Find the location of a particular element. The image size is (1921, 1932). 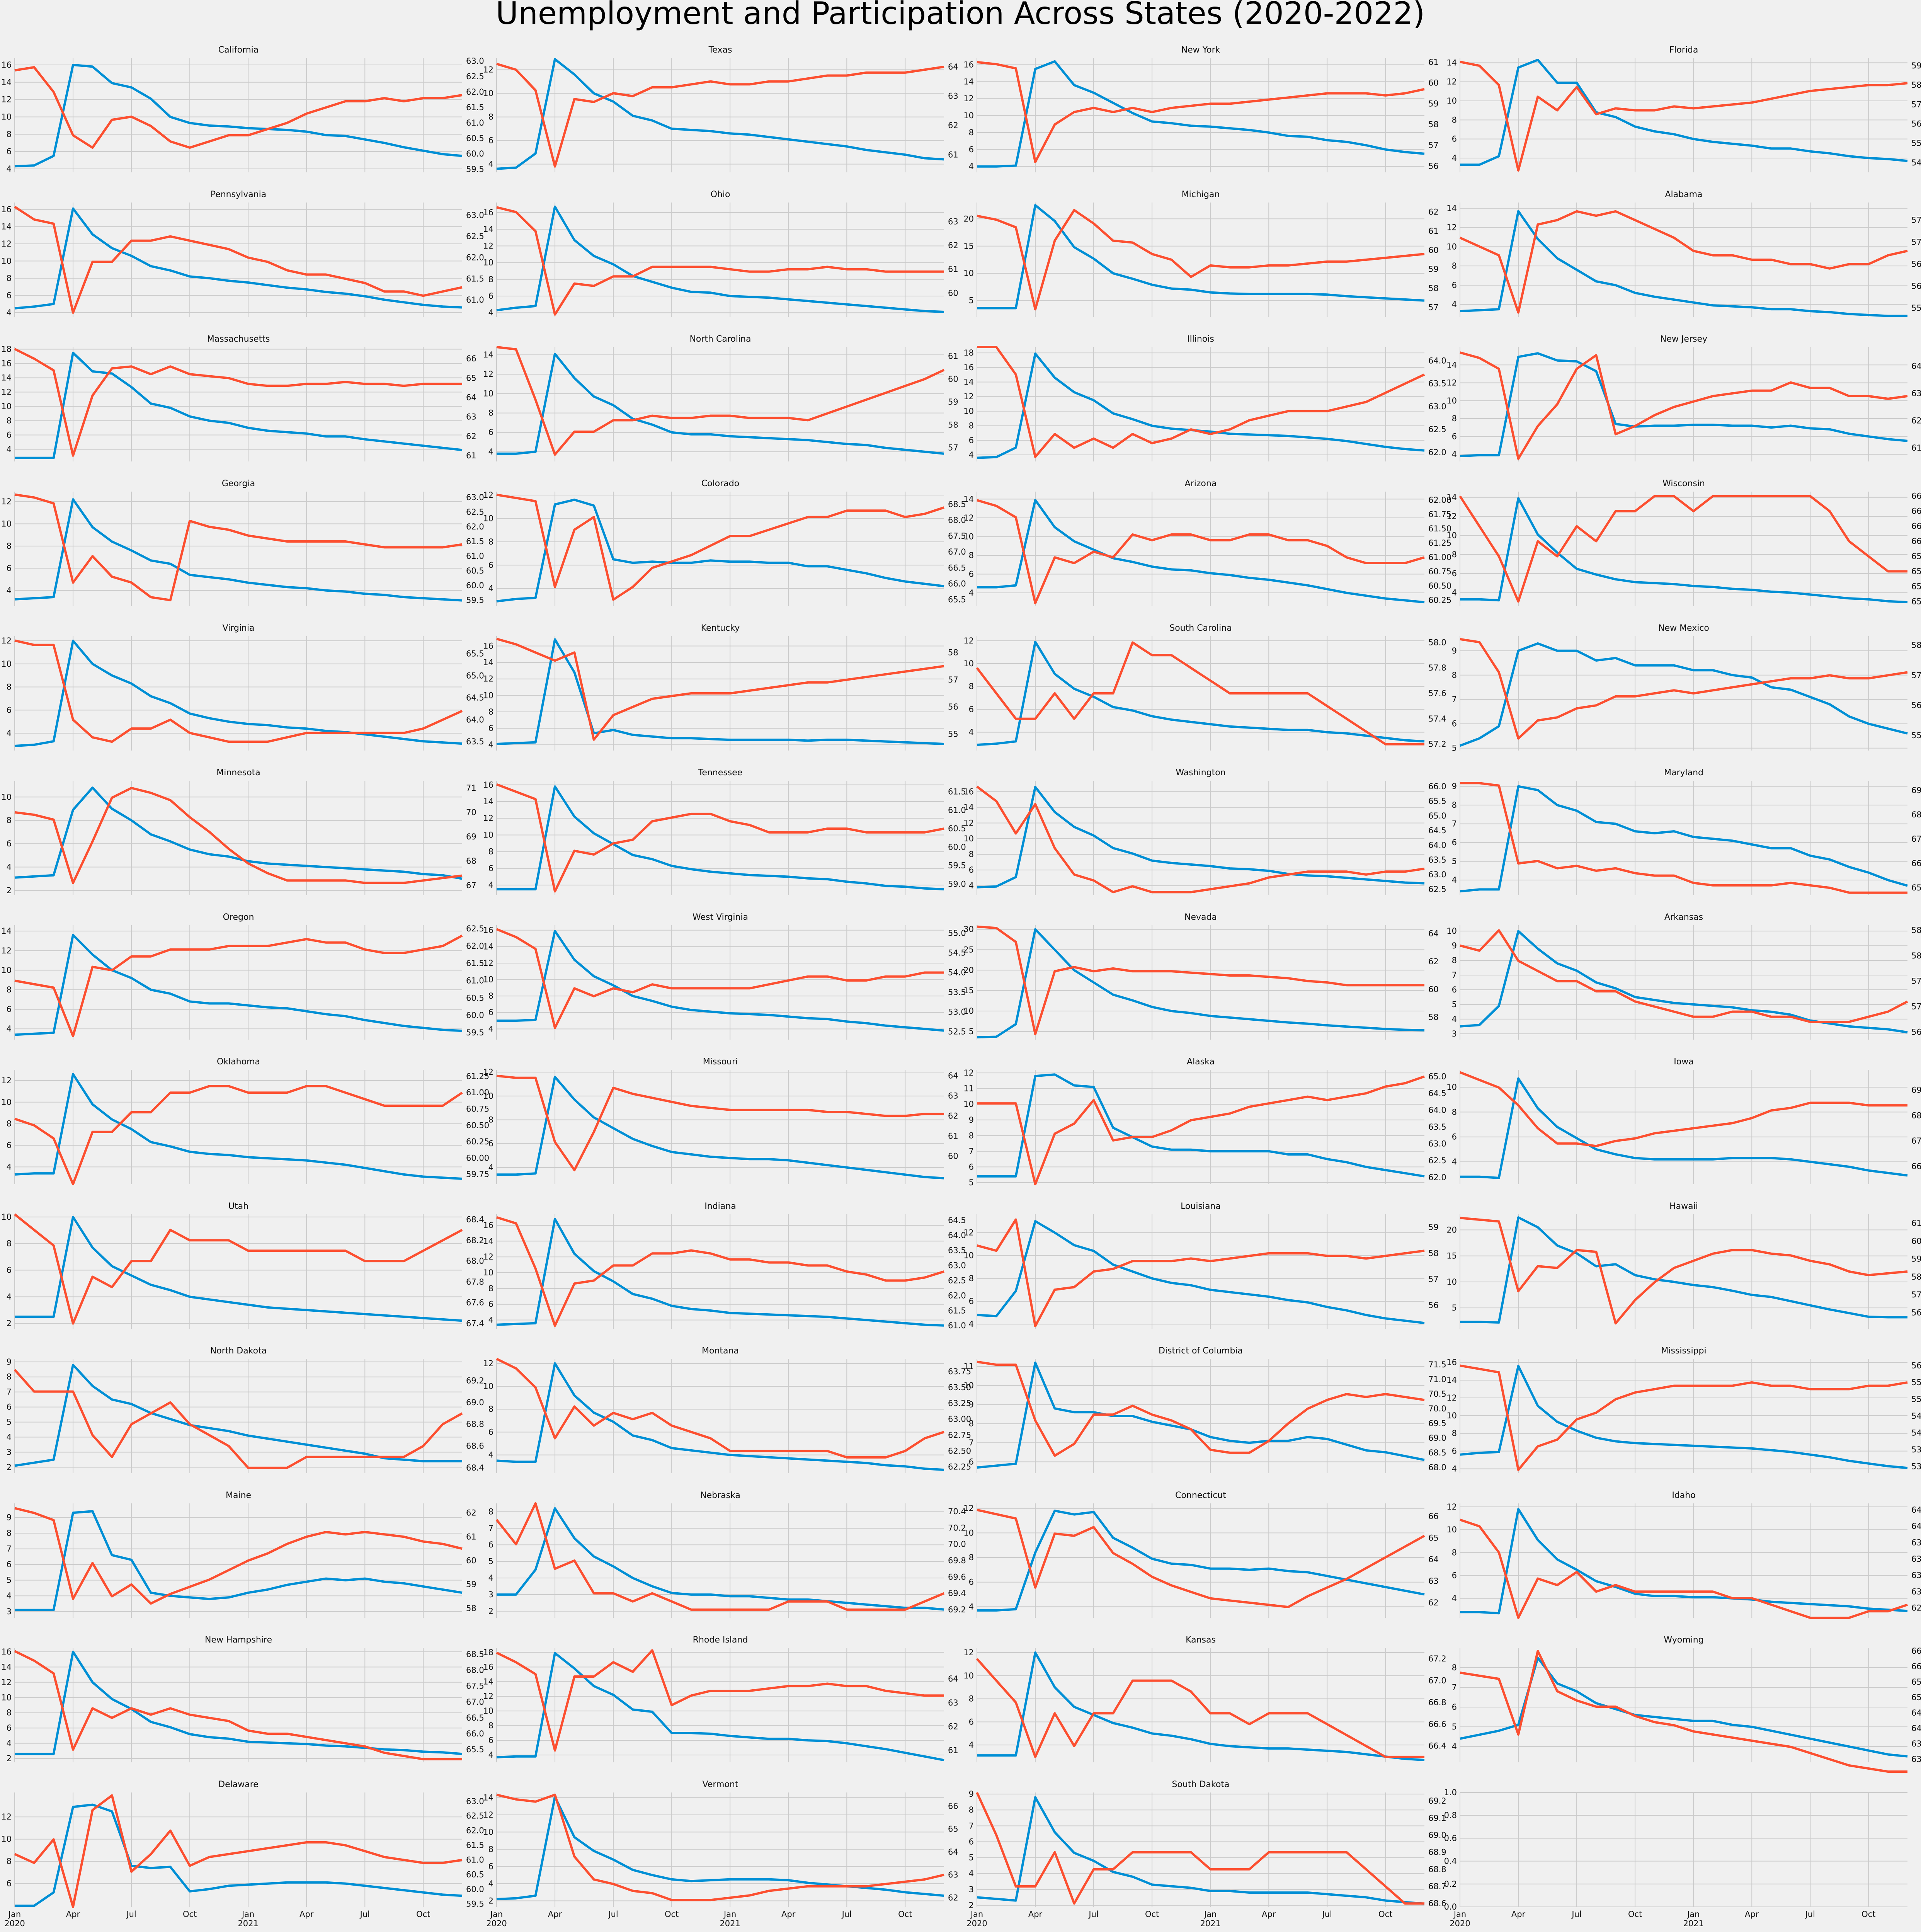

y2-tick-label: 55.5 is located at coordinates (1916, 308).